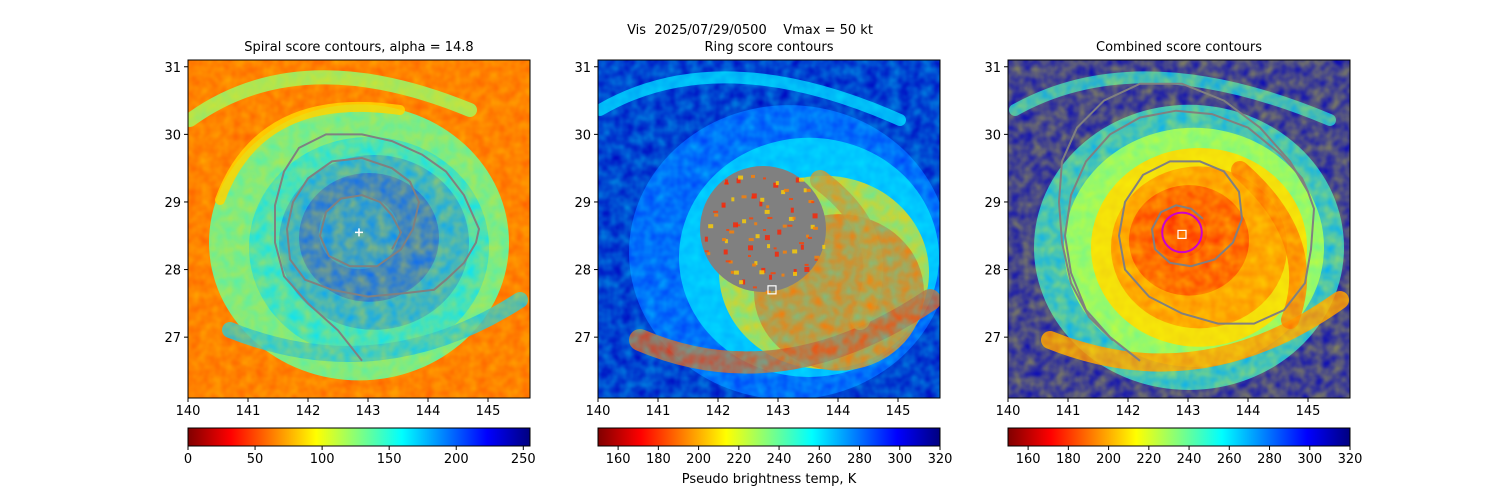  Describe the element at coordinates (1179, 437) in the screenshot. I see `panel-3-colorbar` at that location.